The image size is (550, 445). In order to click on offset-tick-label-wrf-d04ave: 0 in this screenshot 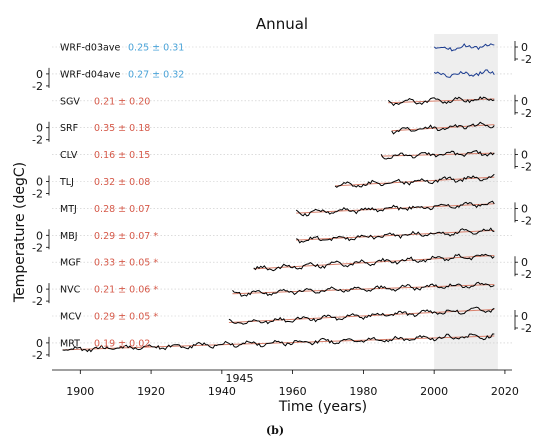, I will do `click(39, 74)`.